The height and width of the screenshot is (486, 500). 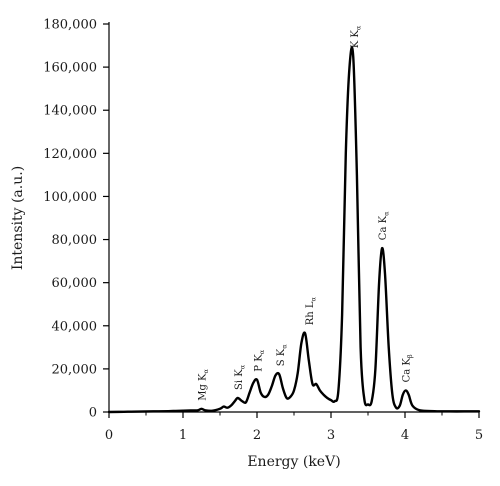 I want to click on x-tick-label: 4, so click(x=405, y=435).